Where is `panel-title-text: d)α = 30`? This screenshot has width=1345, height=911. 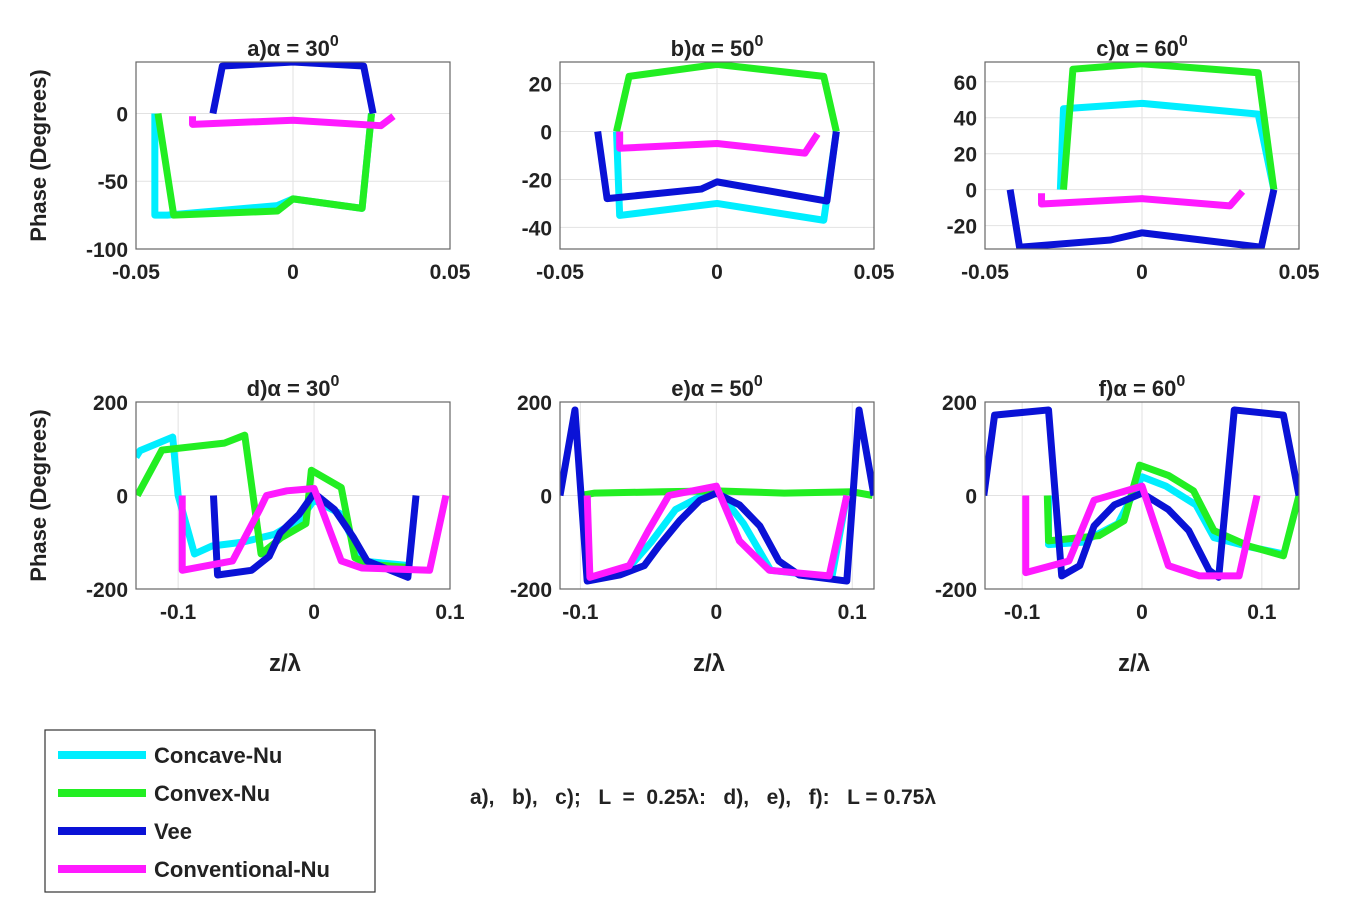
panel-title-text: d)α = 30 is located at coordinates (289, 388).